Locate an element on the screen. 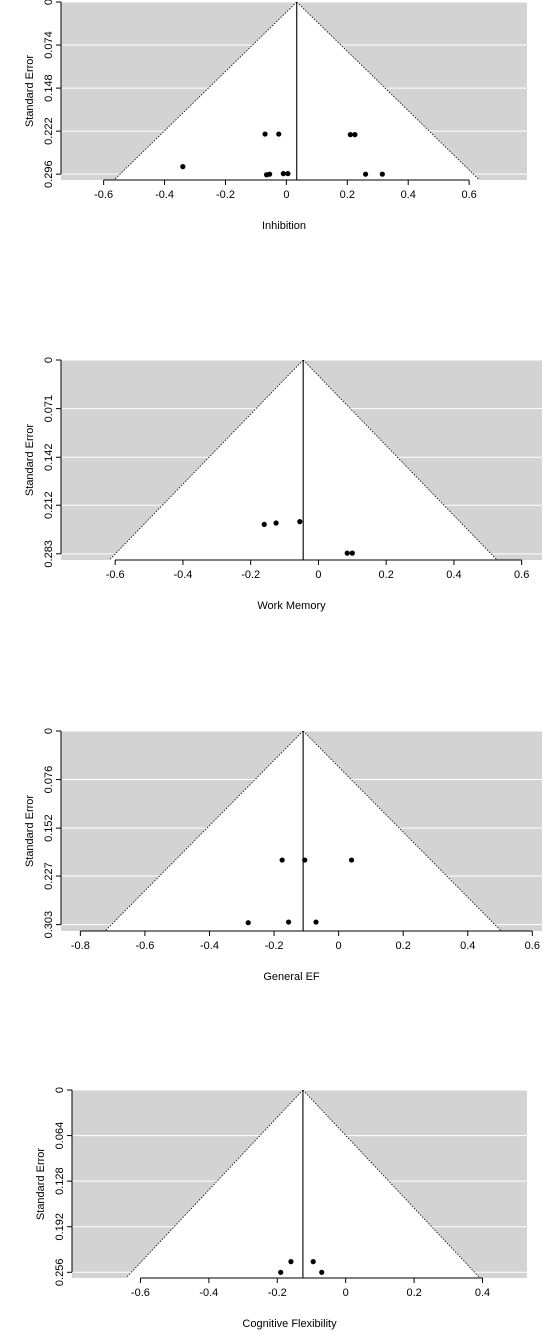 The width and height of the screenshot is (549, 1339). y-tick-label-5: 0.296 is located at coordinates (49, 174).